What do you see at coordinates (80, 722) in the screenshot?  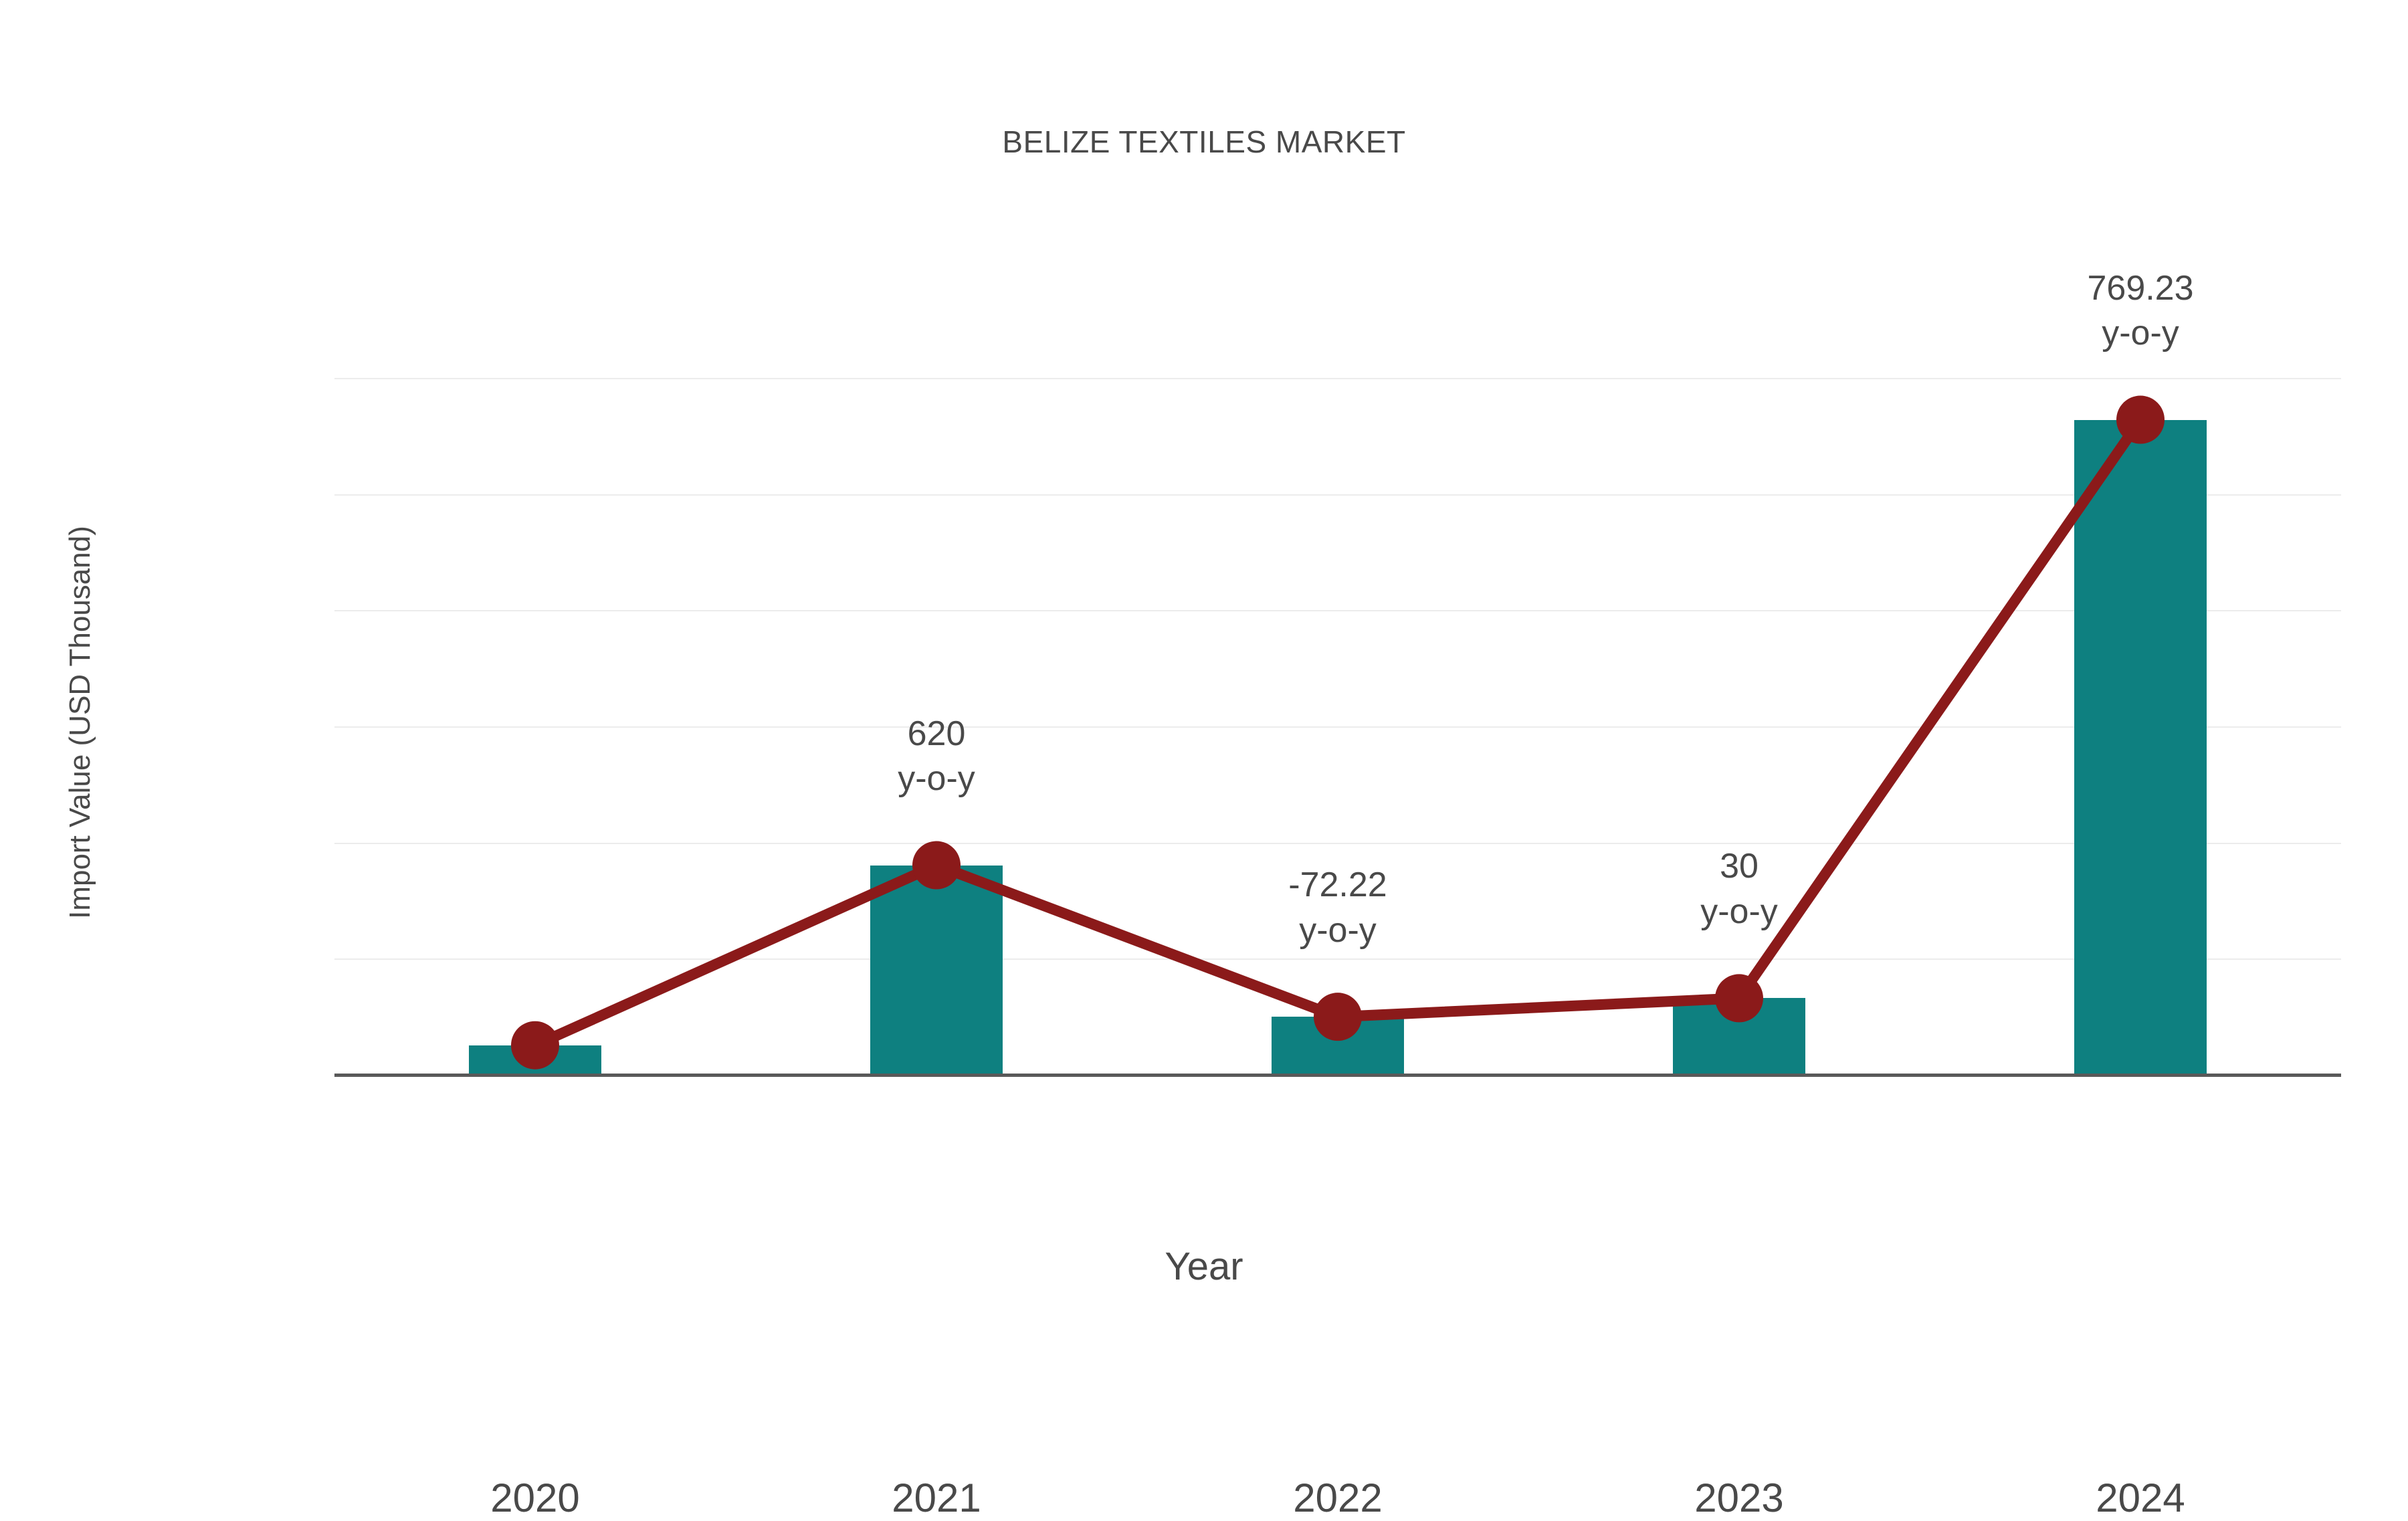 I see `y-axis-label: Import Value (USD Thousand)` at bounding box center [80, 722].